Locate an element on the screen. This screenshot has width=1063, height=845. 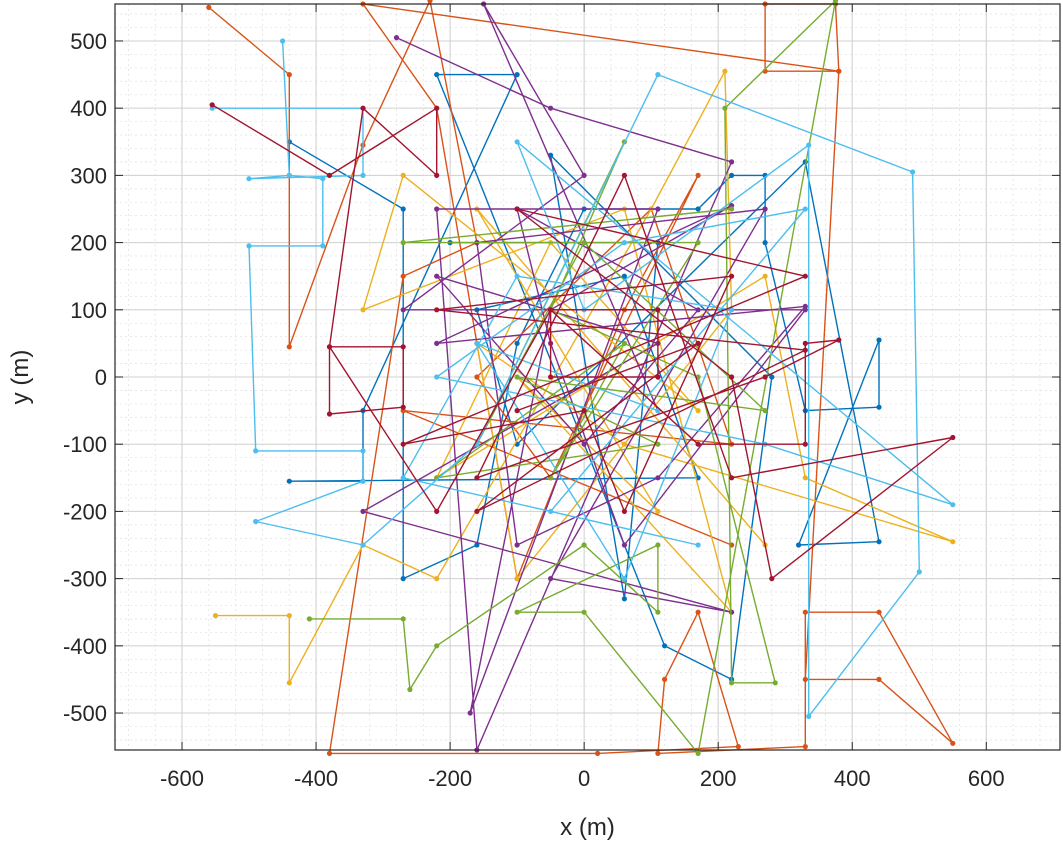
x-tick-label: 400 is located at coordinates (852, 778).